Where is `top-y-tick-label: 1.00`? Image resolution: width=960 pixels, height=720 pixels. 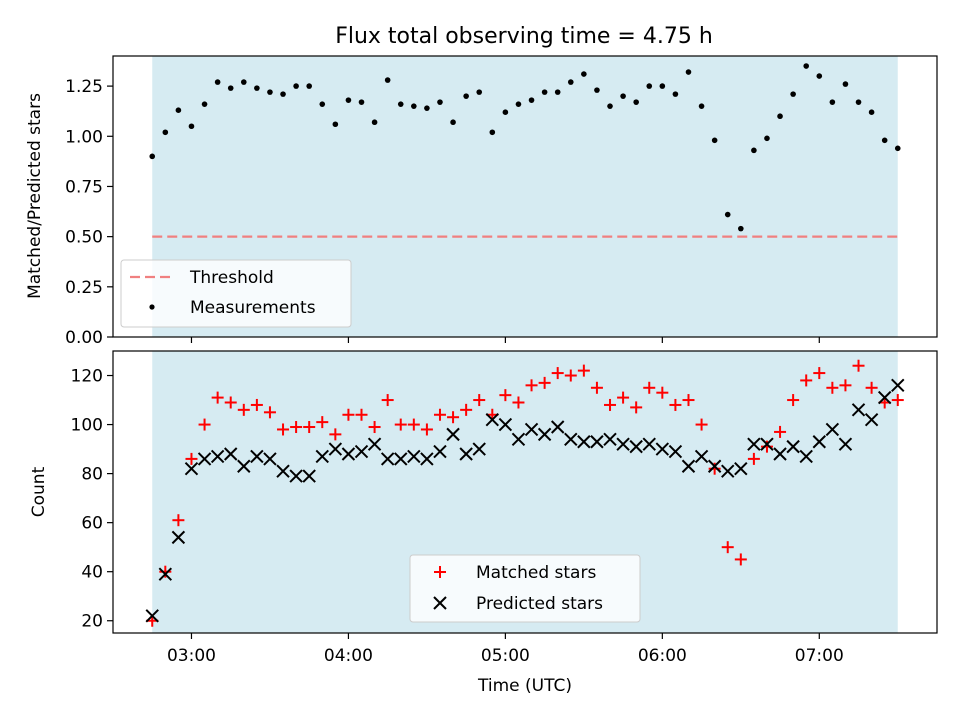
top-y-tick-label: 1.00 is located at coordinates (84, 137).